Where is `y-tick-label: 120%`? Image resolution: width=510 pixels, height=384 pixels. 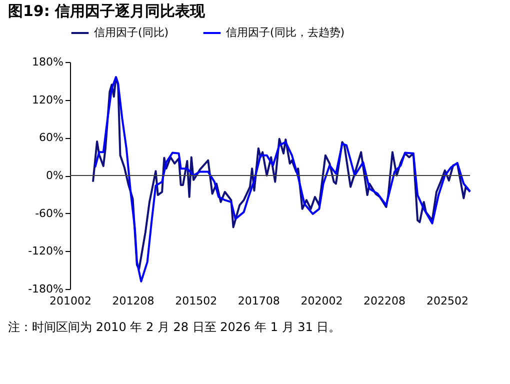 y-tick-label: 120% is located at coordinates (48, 99).